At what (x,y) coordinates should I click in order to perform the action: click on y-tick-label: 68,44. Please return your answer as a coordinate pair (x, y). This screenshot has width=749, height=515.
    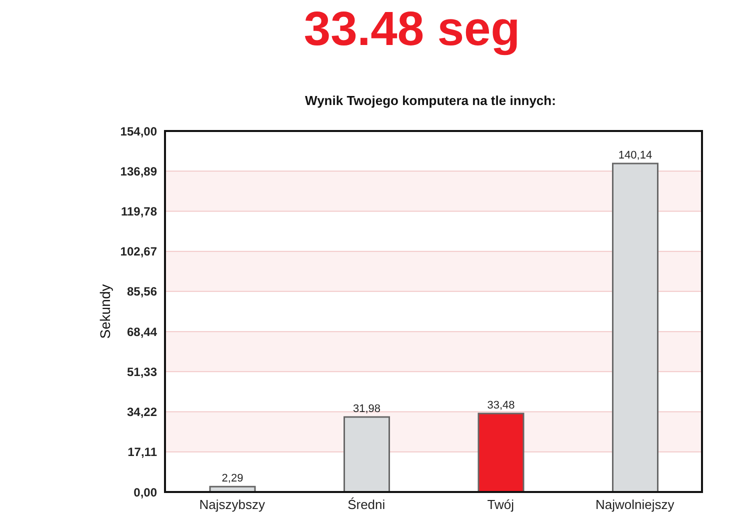
    Looking at the image, I should click on (142, 331).